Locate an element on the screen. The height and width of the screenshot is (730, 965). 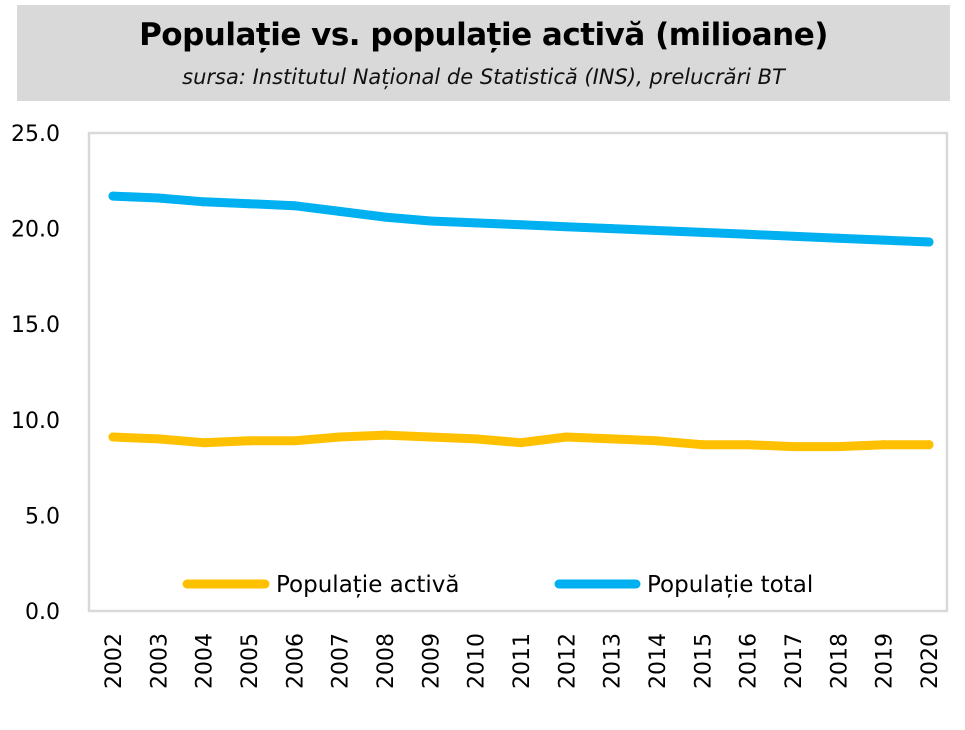
x-tick-label: 2006 is located at coordinates (295, 661).